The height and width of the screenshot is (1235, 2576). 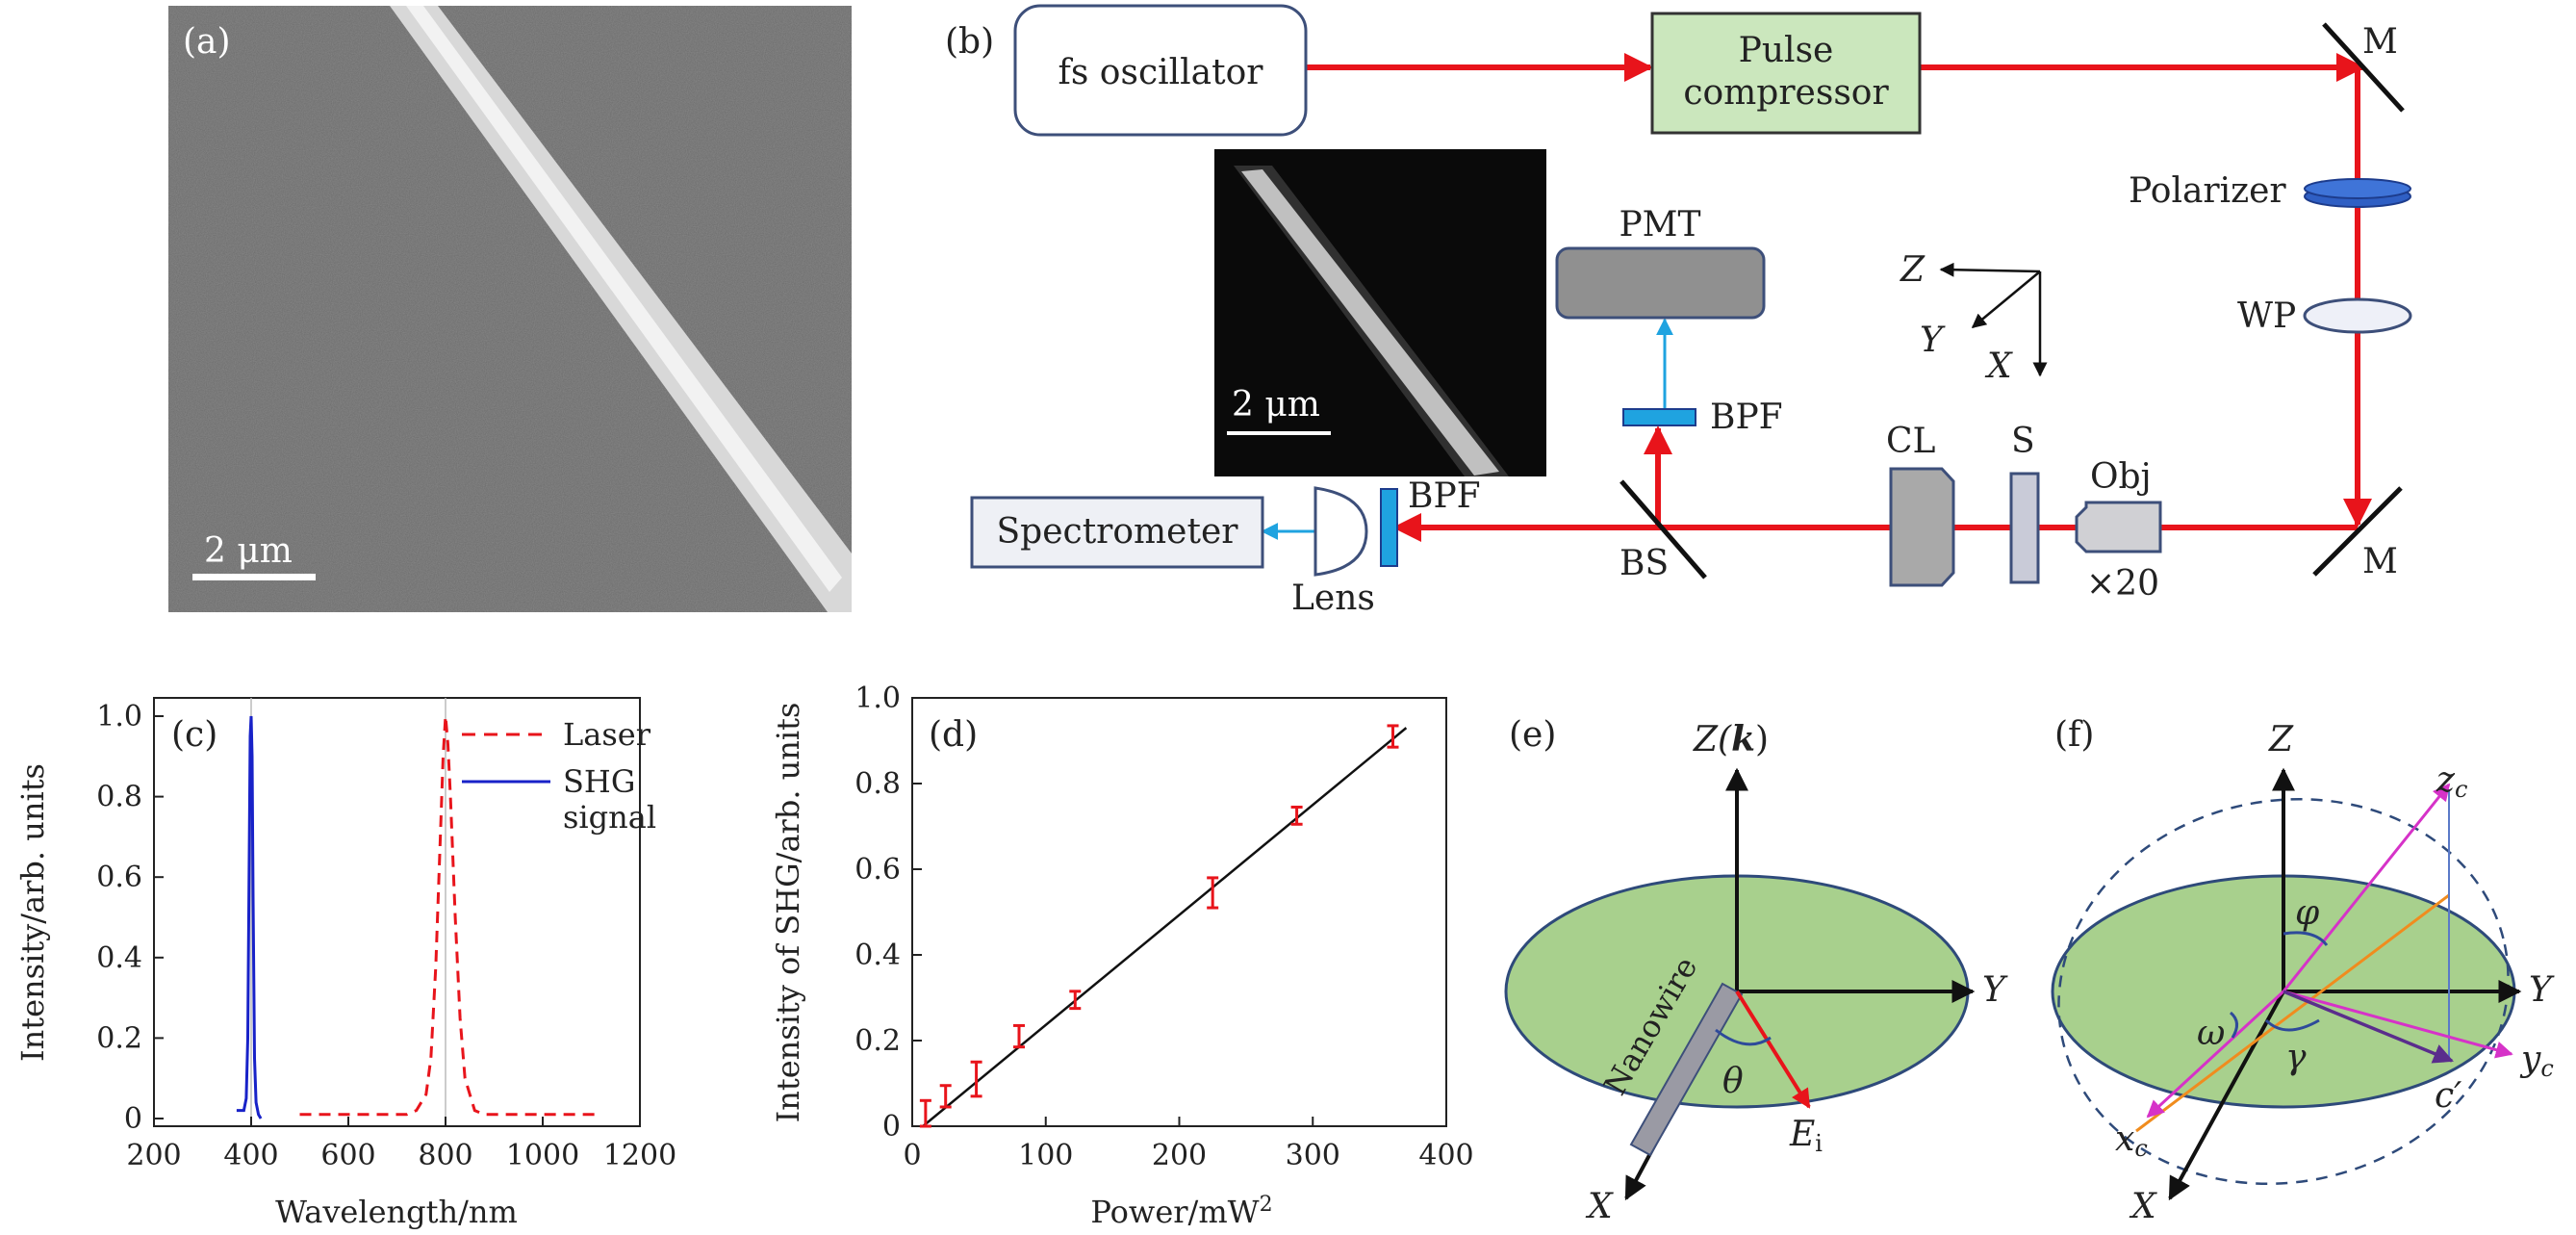 I want to click on pmt-label: PMT, so click(x=1659, y=224).